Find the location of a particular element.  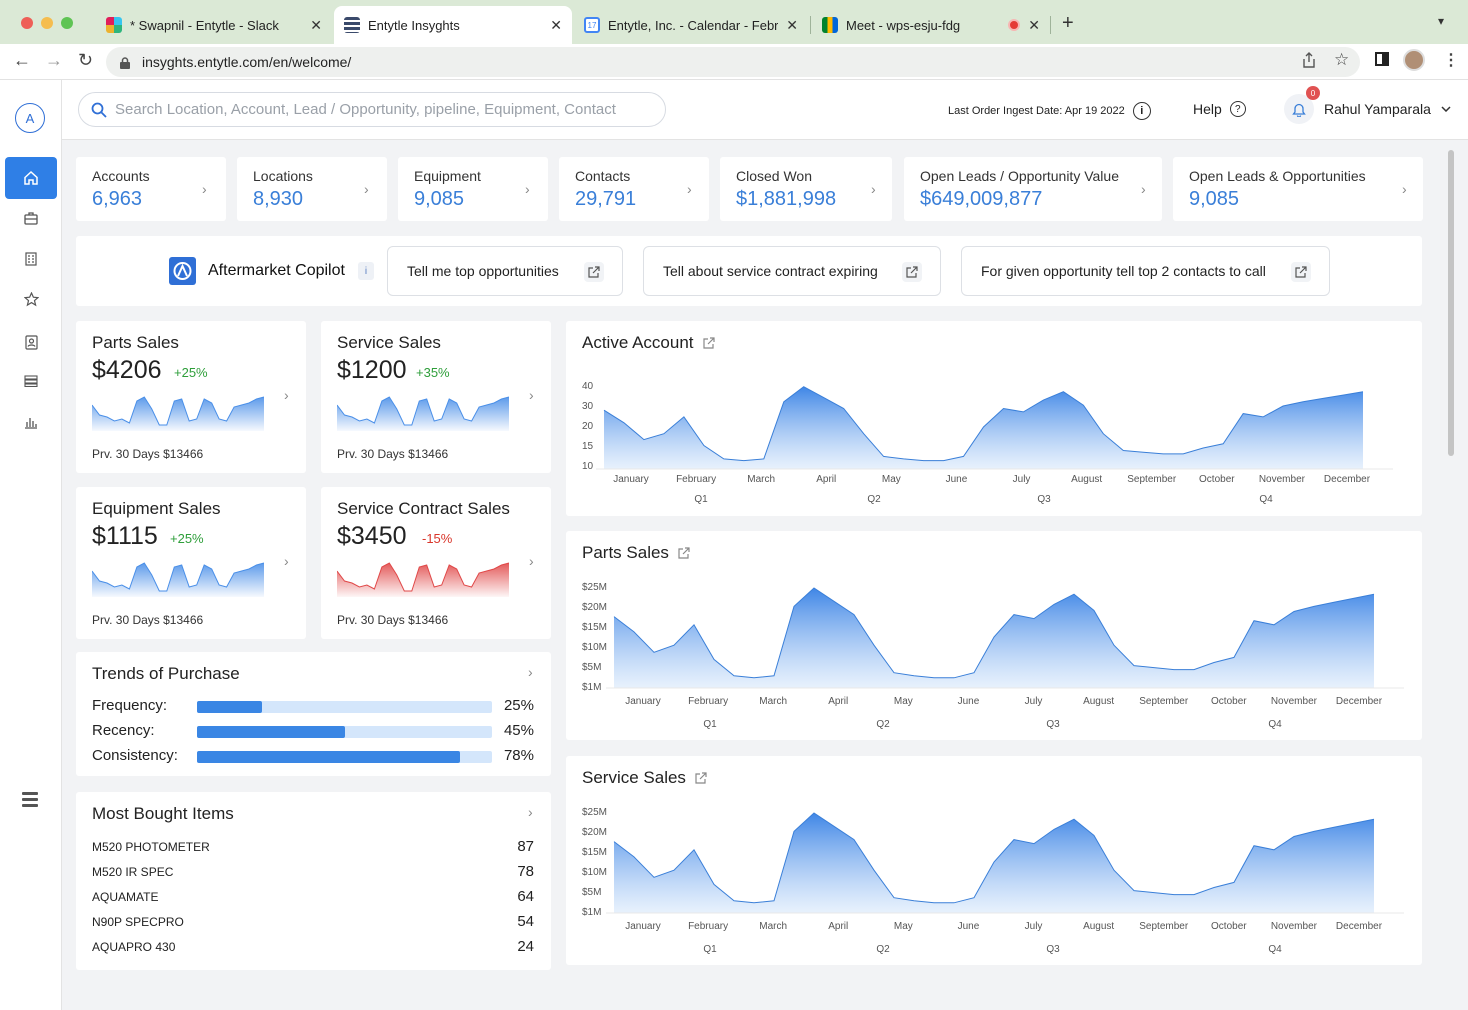

star-icon is located at coordinates (31, 298).